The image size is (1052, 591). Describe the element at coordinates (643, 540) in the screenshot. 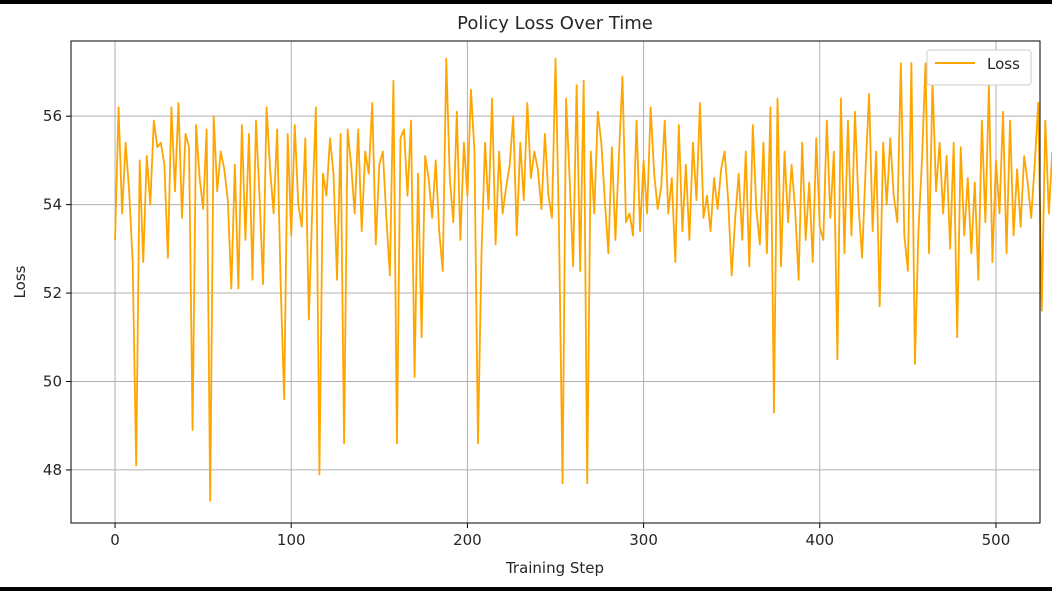

I see `x-tick-label: 300` at that location.